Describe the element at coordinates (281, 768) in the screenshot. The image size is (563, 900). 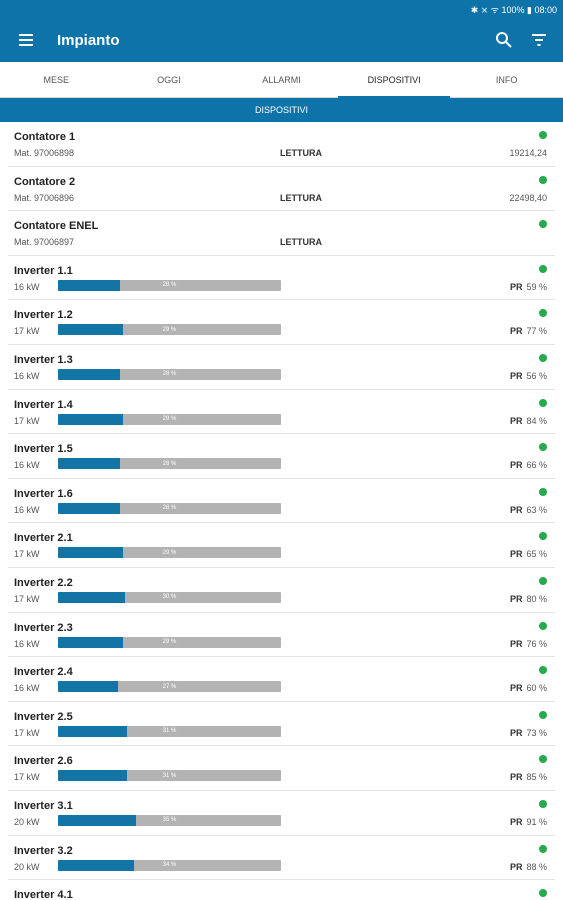
I see `inverter-row: Inverter 2.6 17 kW 31 % PR 85 %` at that location.